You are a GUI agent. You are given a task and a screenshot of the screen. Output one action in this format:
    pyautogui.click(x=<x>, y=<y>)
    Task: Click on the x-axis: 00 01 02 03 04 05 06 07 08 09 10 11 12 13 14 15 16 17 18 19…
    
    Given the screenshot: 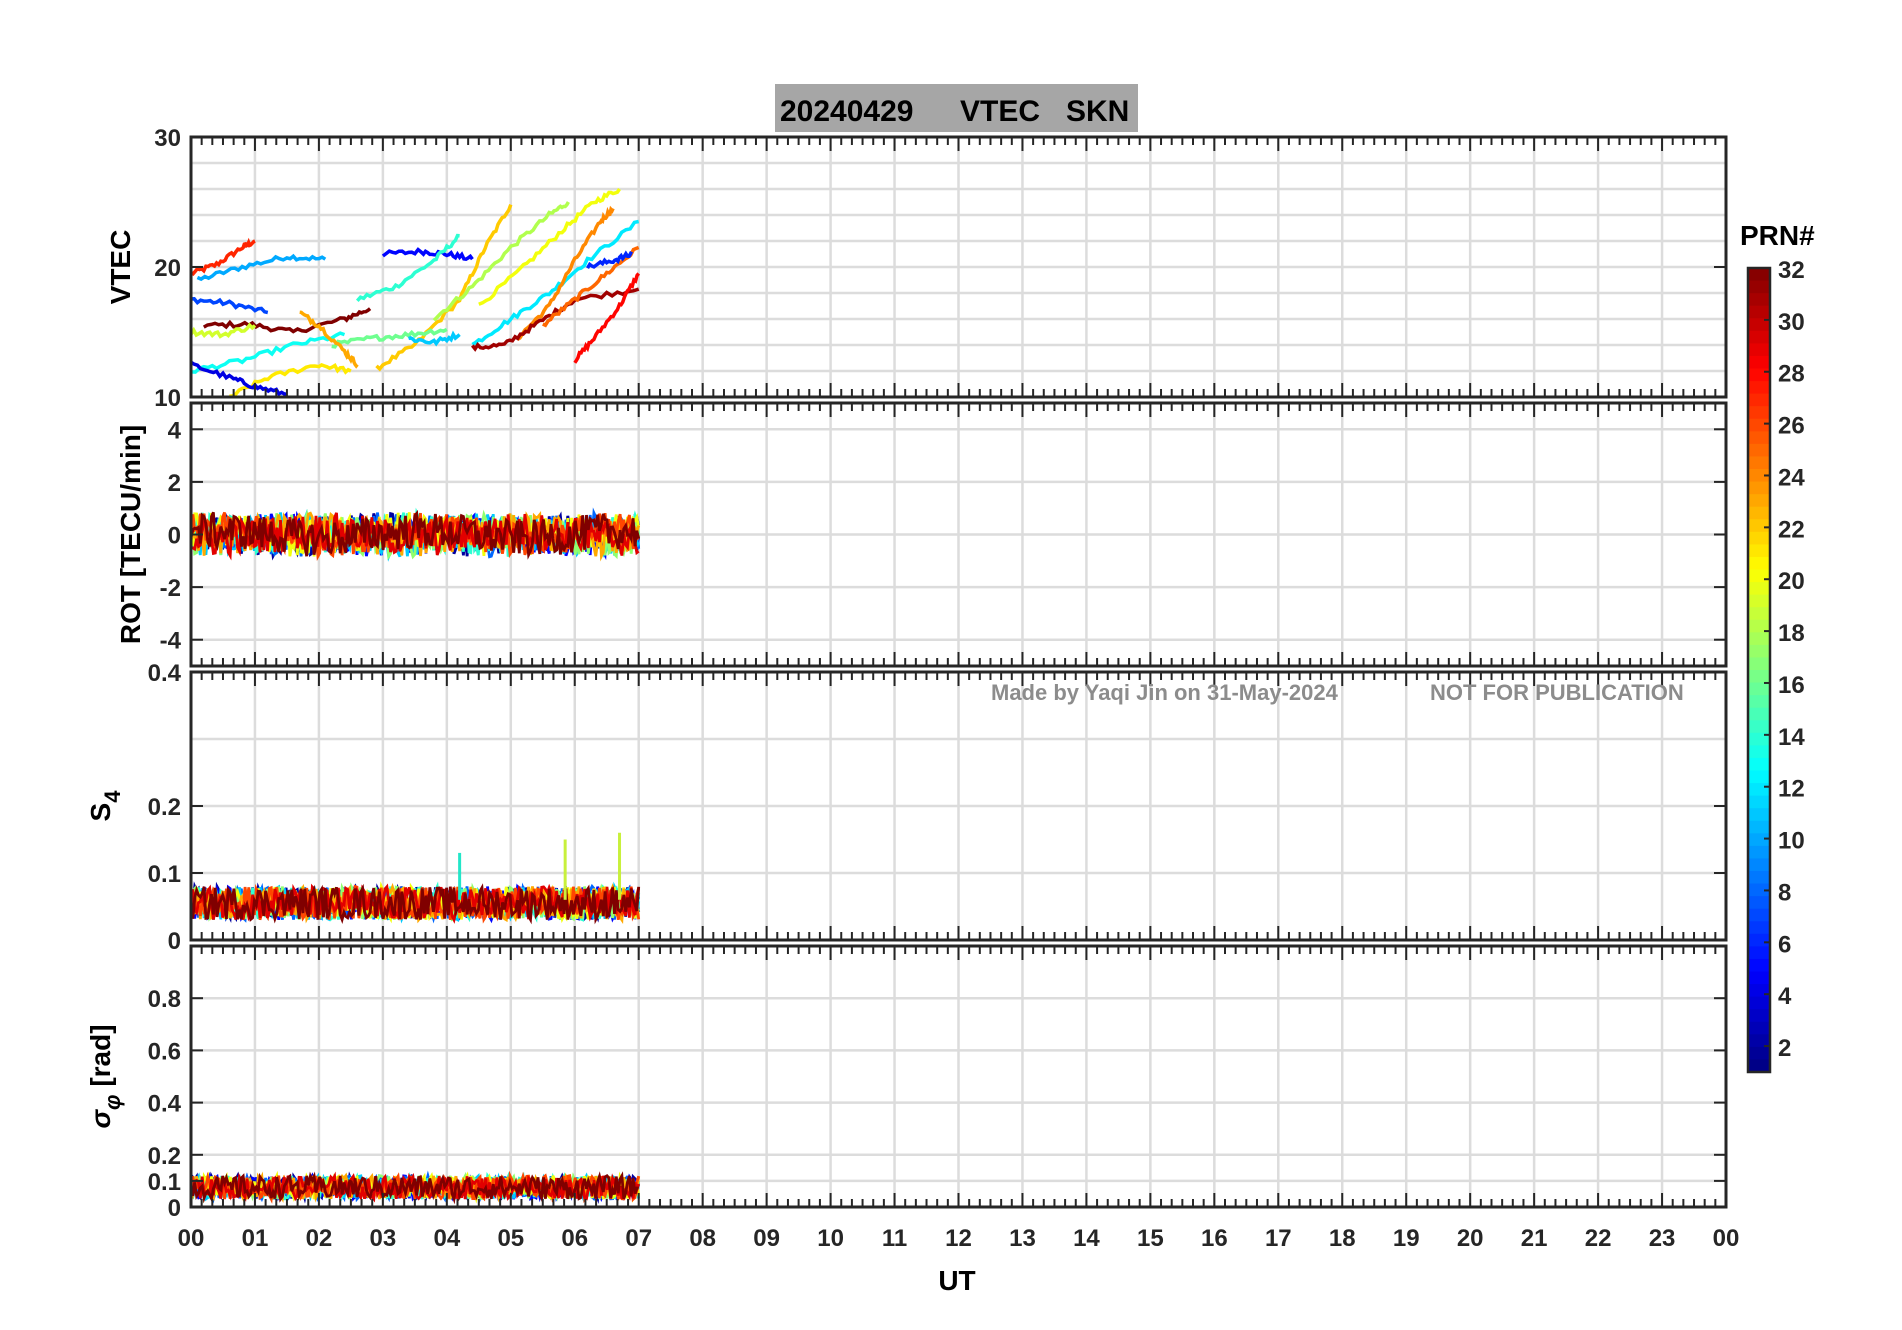 What is the action you would take?
    pyautogui.click(x=959, y=1238)
    